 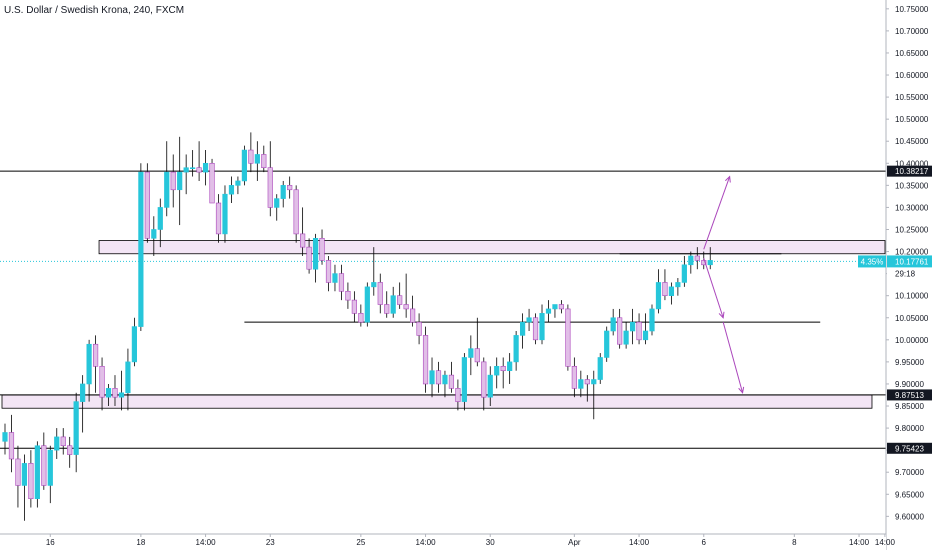 I want to click on countdown-text: 29:18, so click(x=905, y=273).